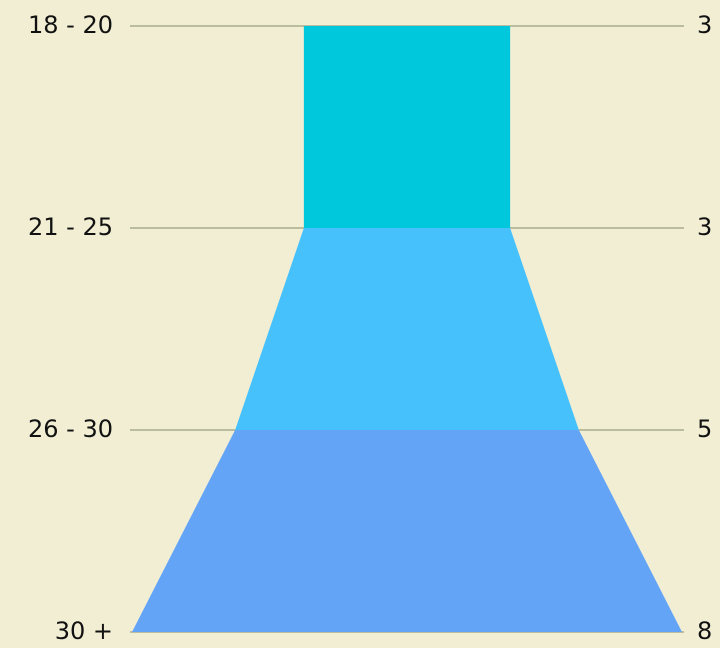 This screenshot has height=648, width=720. I want to click on right-label-2: 5, so click(704, 429).